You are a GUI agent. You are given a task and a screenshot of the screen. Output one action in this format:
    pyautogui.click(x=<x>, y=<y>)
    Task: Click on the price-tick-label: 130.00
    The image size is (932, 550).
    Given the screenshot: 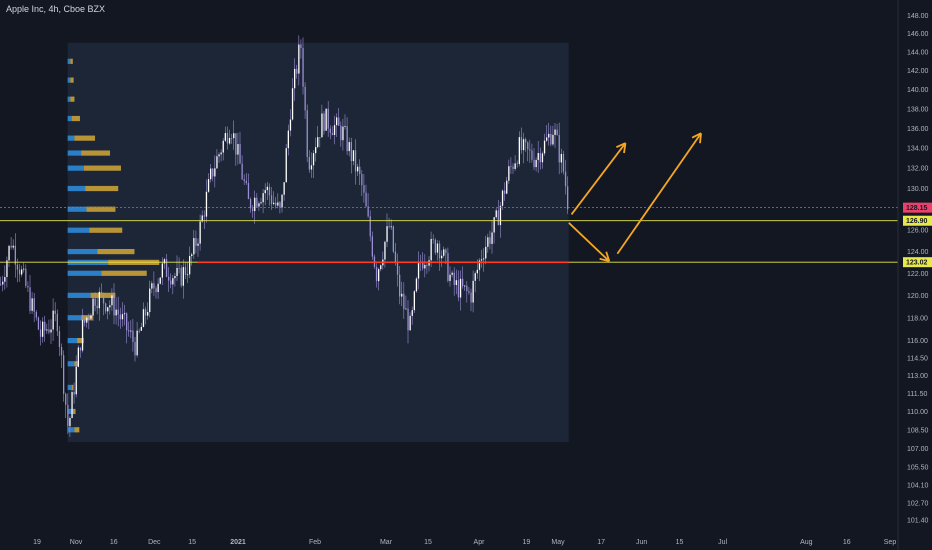 What is the action you would take?
    pyautogui.click(x=918, y=189)
    